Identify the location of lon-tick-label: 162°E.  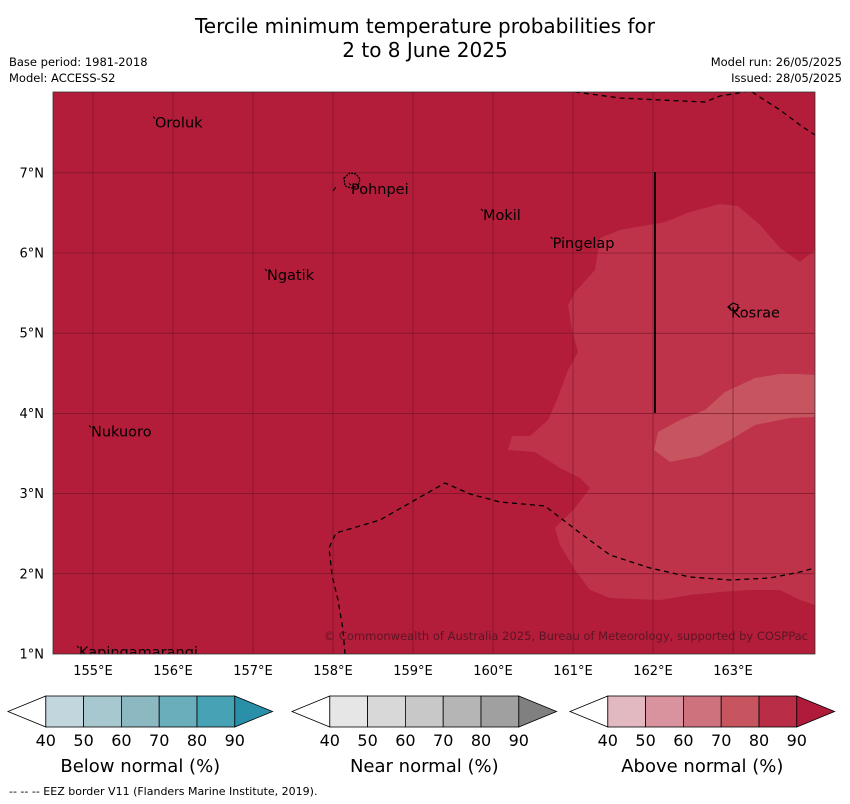
(653, 671).